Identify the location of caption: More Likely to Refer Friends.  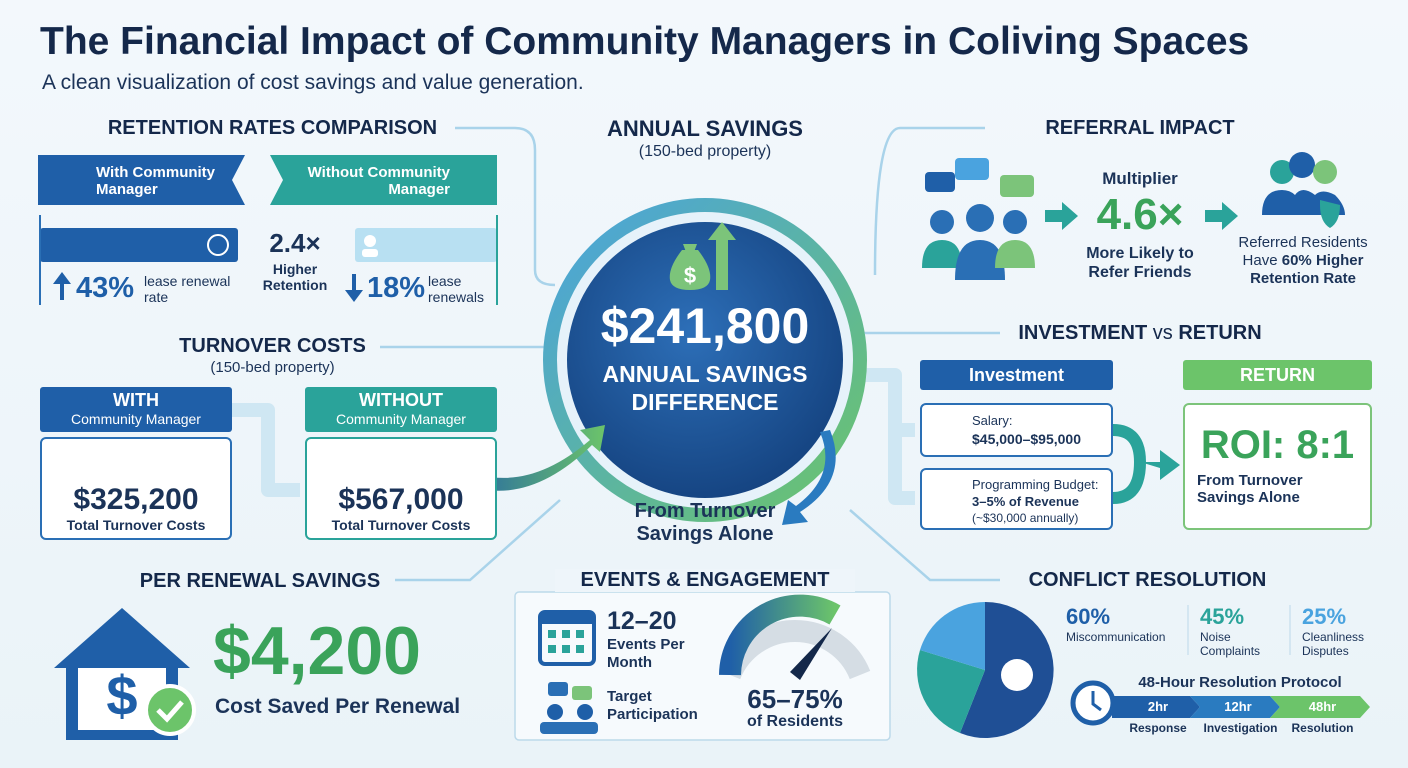
(1140, 263).